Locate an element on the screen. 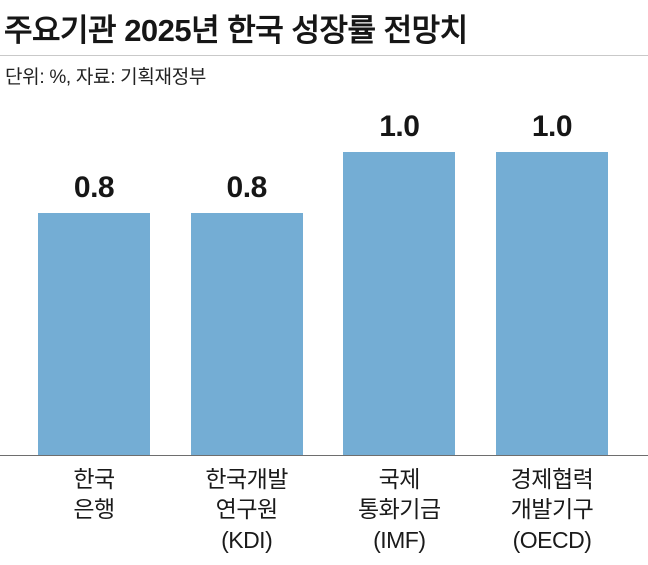 The image size is (648, 565). title-divider is located at coordinates (324, 55).